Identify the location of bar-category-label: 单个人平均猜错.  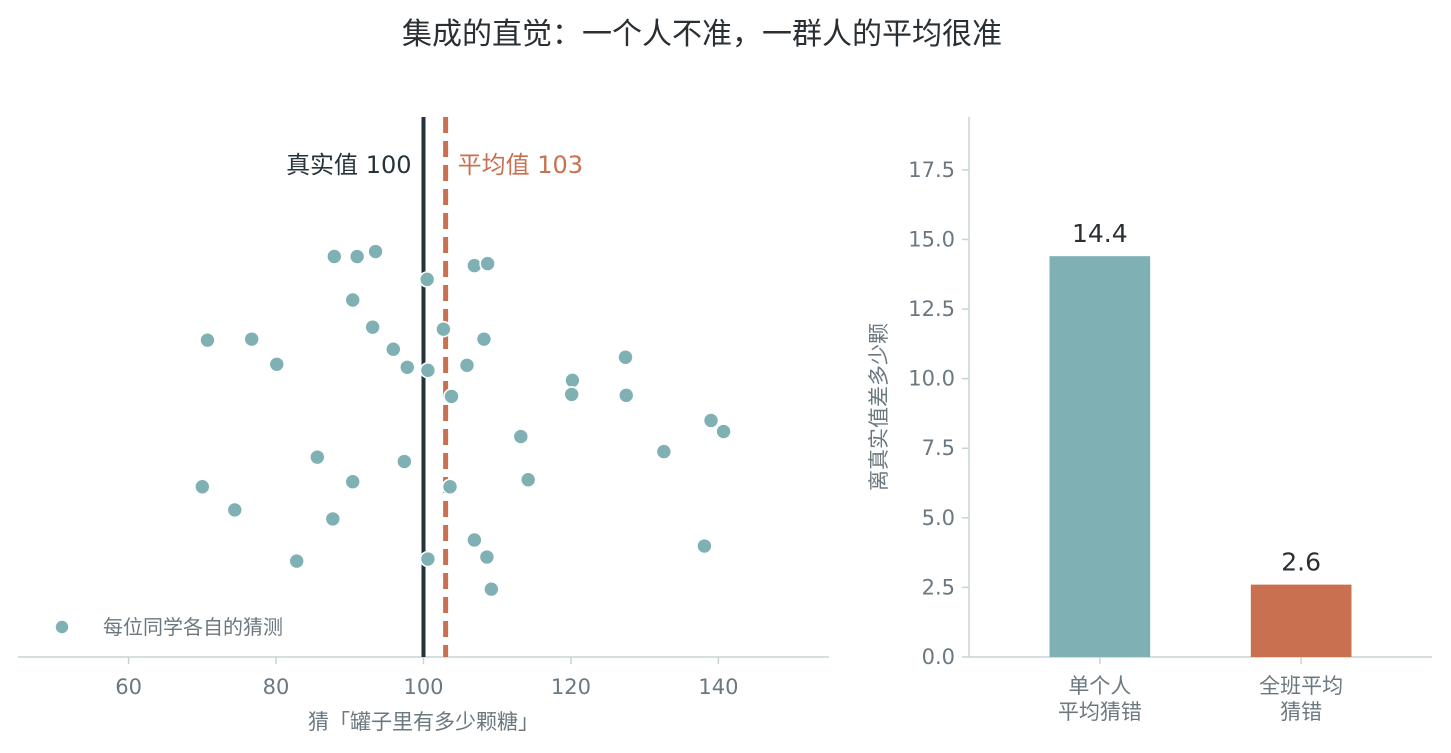
(1100, 699).